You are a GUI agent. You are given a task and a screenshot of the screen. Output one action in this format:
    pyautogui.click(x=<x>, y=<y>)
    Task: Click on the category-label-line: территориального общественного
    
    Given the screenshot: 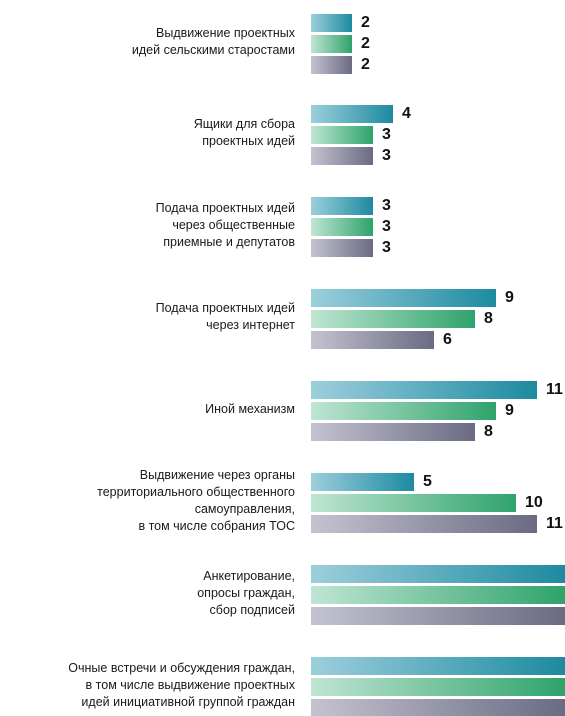 What is the action you would take?
    pyautogui.click(x=196, y=492)
    